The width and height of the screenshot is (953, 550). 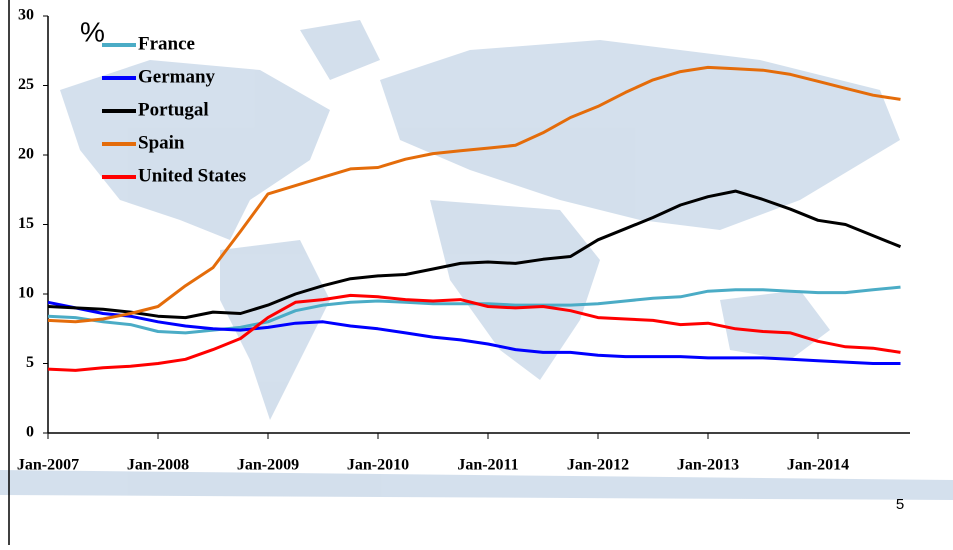 I want to click on page-number: 5, so click(x=900, y=504).